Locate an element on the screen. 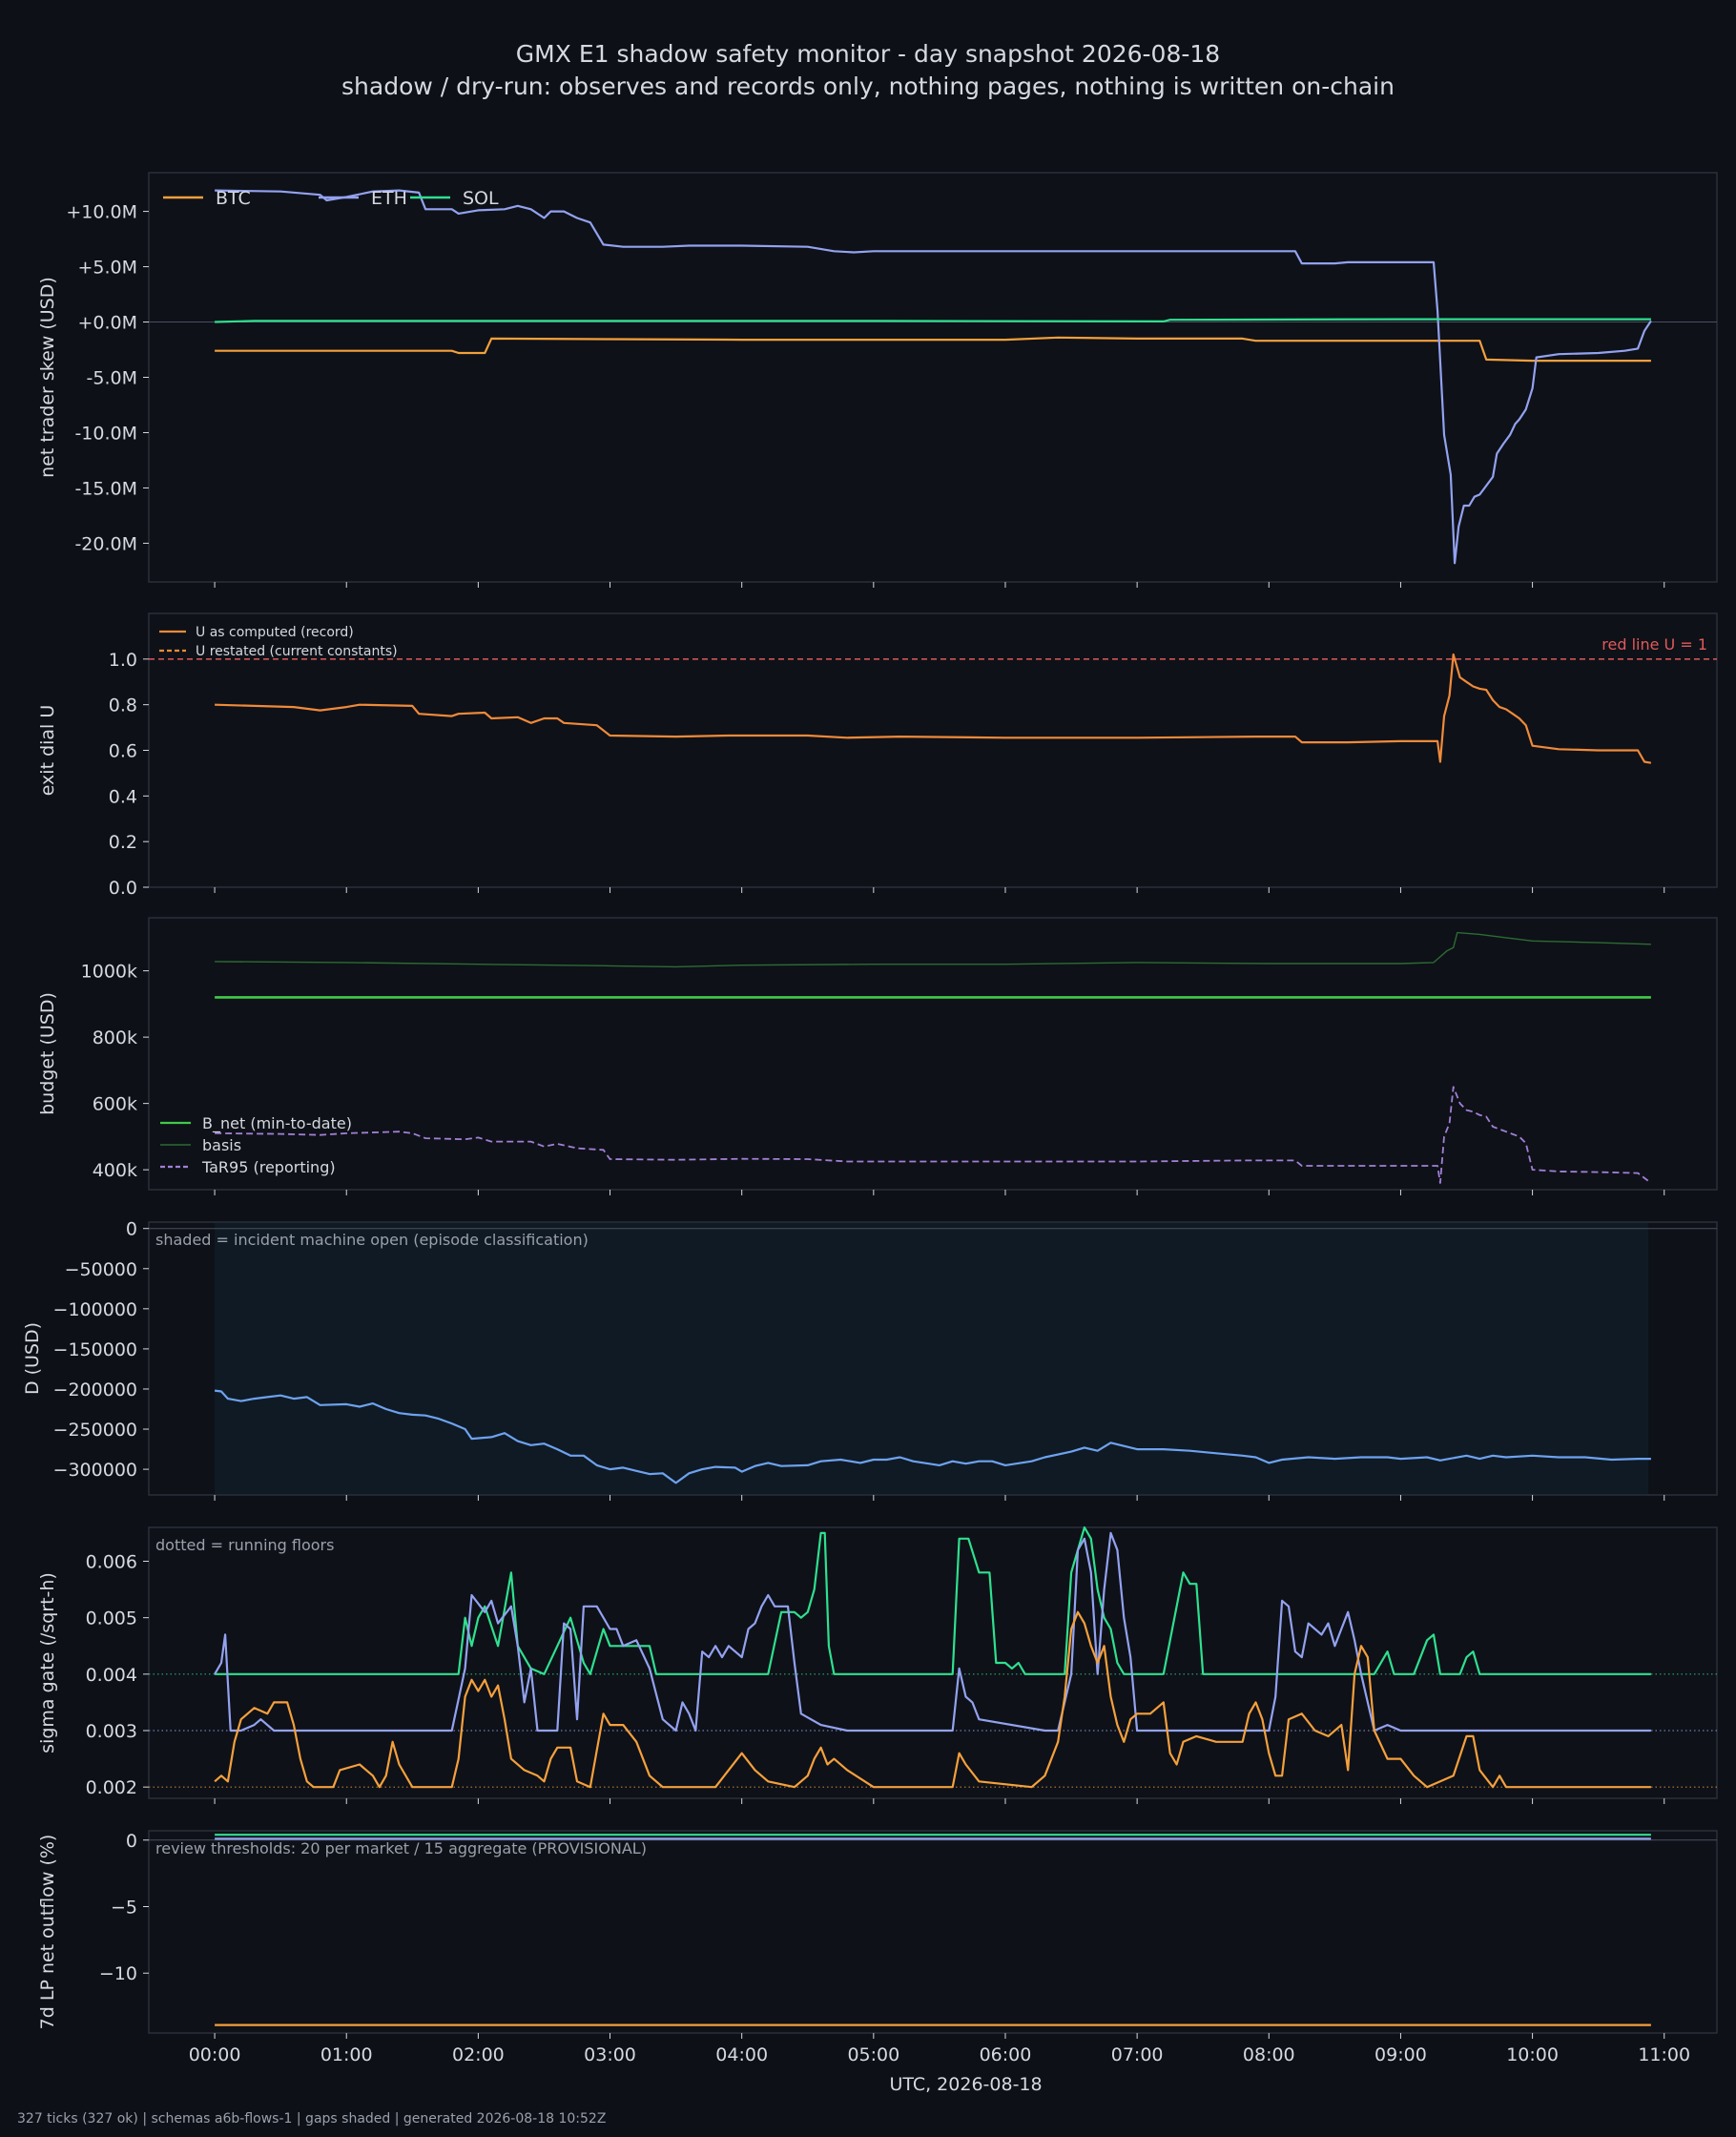  y-tick-label: -20.0M is located at coordinates (105, 543).